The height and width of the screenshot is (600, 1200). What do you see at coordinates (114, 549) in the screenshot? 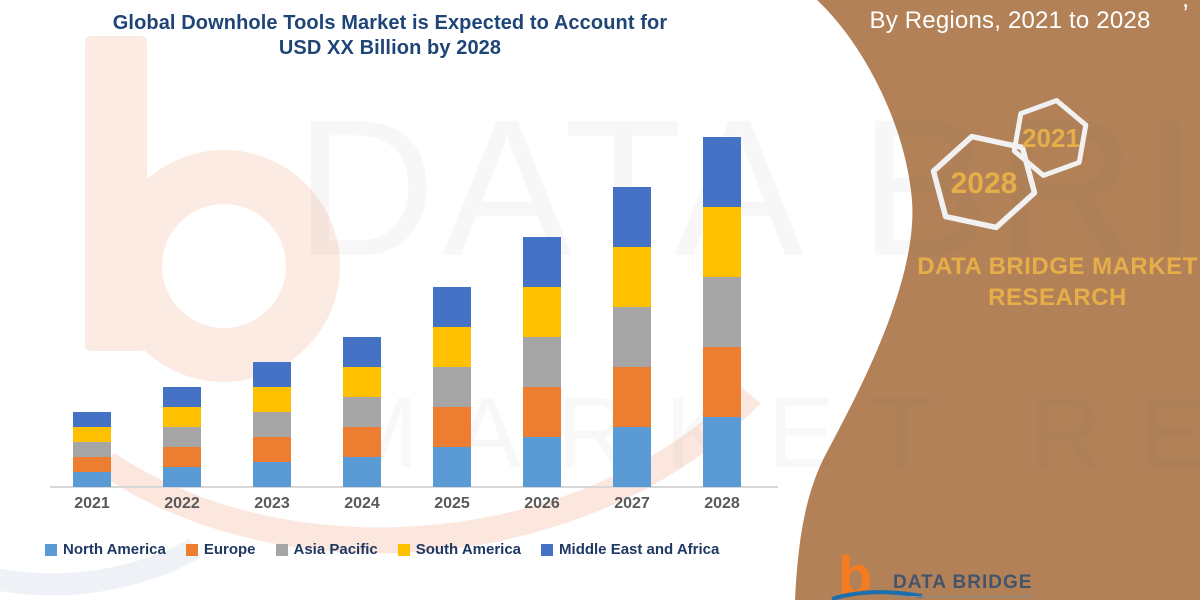
I see `legend-label: North America` at bounding box center [114, 549].